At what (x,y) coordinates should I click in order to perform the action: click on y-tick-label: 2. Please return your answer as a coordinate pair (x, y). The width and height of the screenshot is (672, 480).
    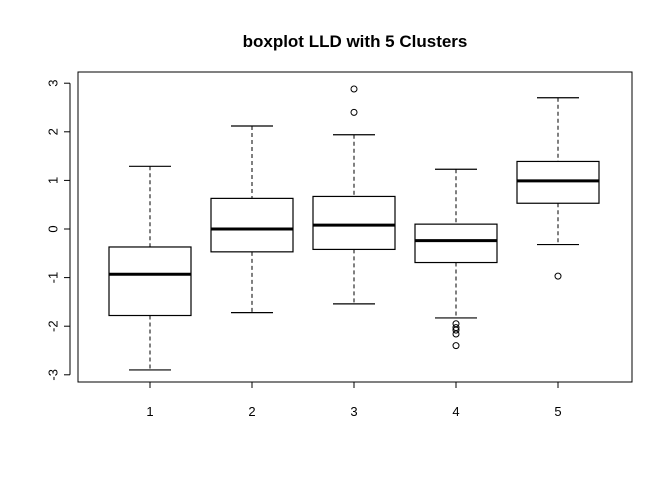
    Looking at the image, I should click on (53, 131).